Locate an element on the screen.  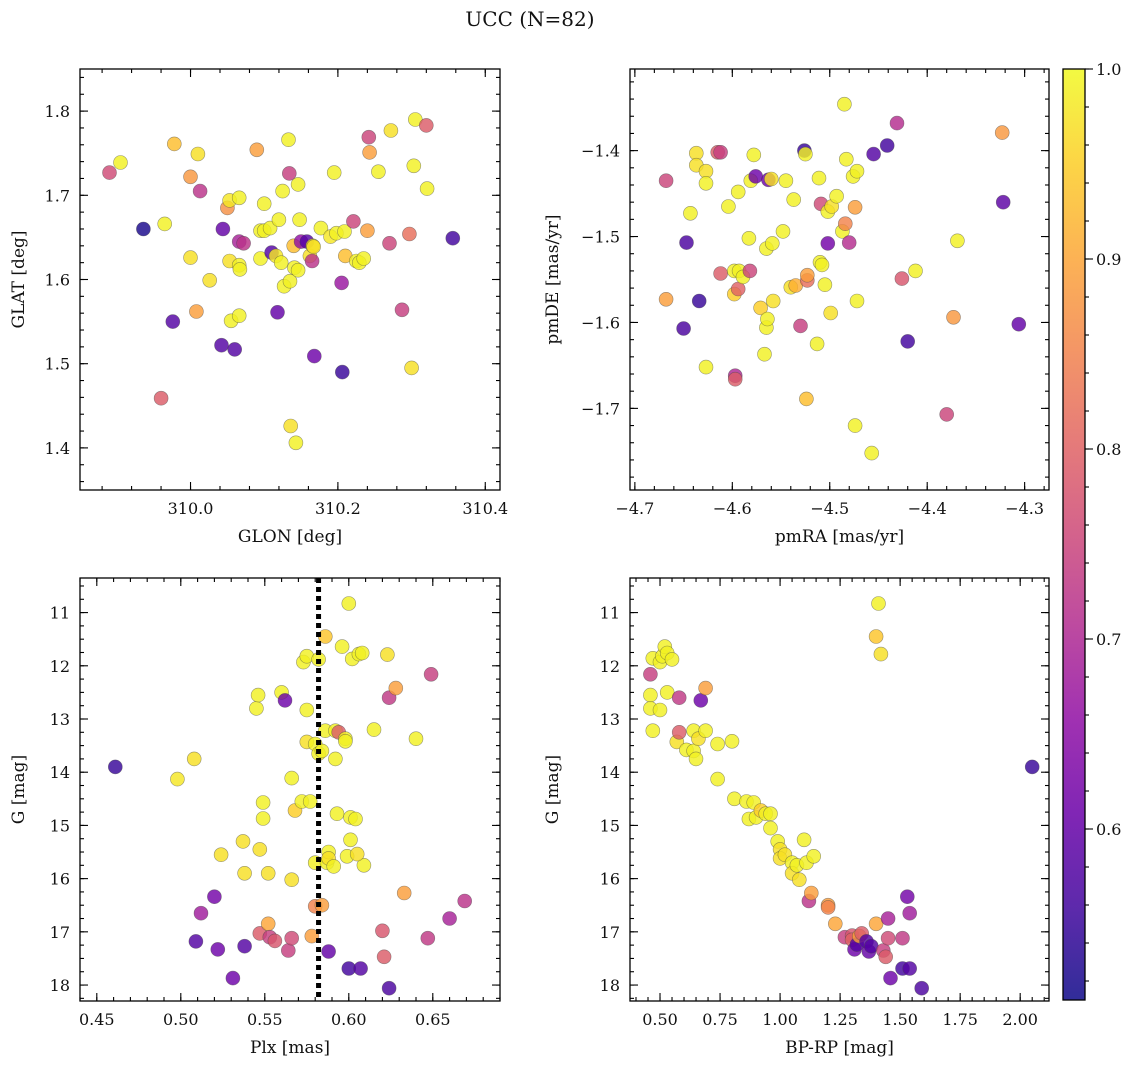
colorbar-gradient is located at coordinates (1074, 534).